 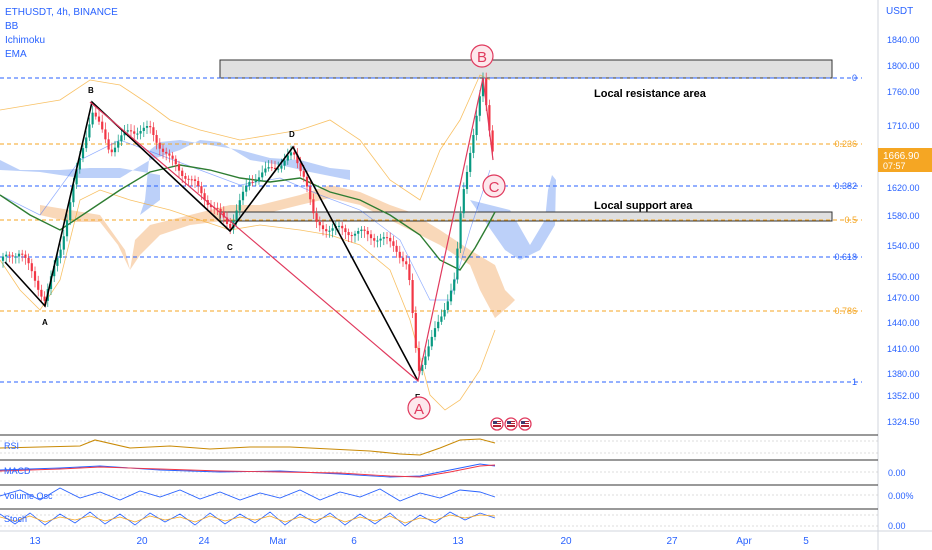 I want to click on fib-level-label: 0.5, so click(x=850, y=220).